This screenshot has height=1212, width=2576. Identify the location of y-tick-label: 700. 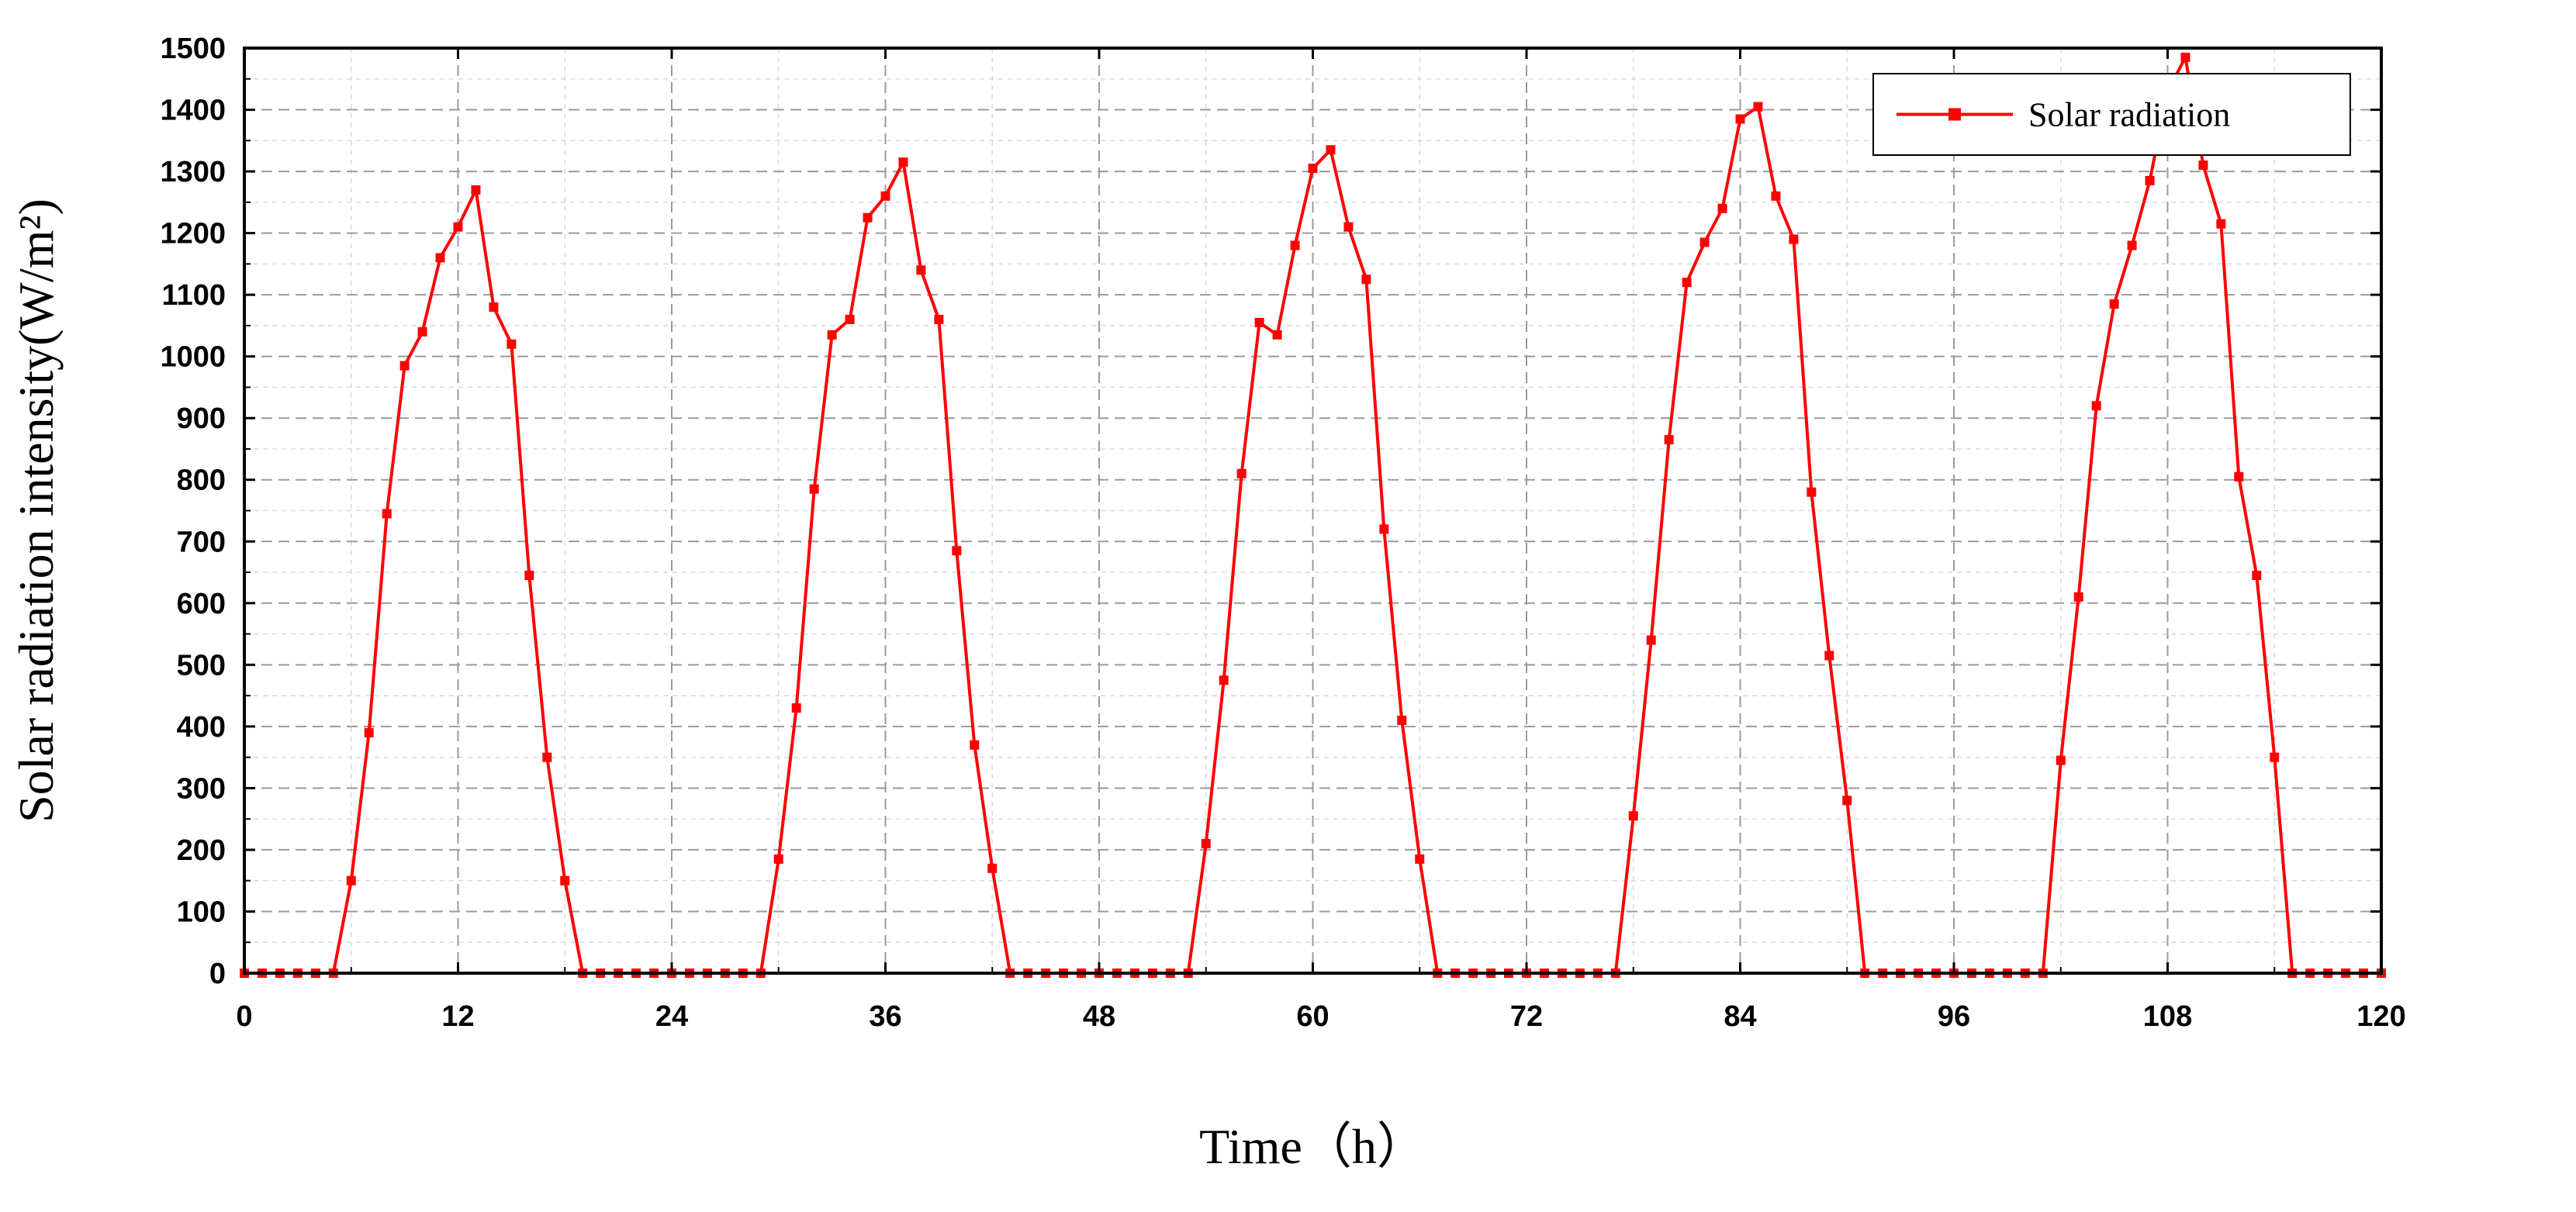
(201, 542).